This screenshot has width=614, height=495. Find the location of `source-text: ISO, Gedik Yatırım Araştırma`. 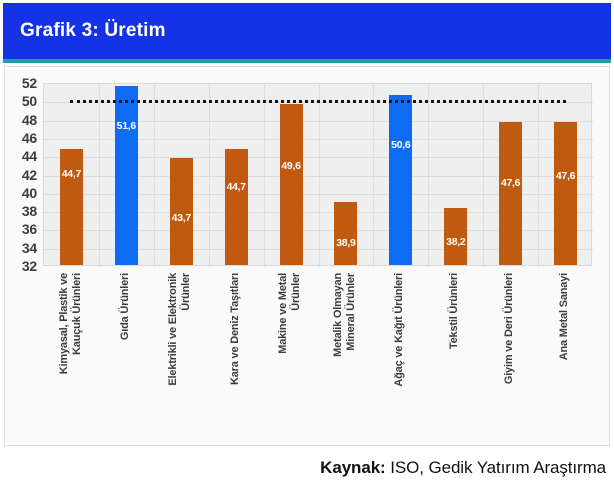

source-text: ISO, Gedik Yatırım Araştırma is located at coordinates (495, 467).